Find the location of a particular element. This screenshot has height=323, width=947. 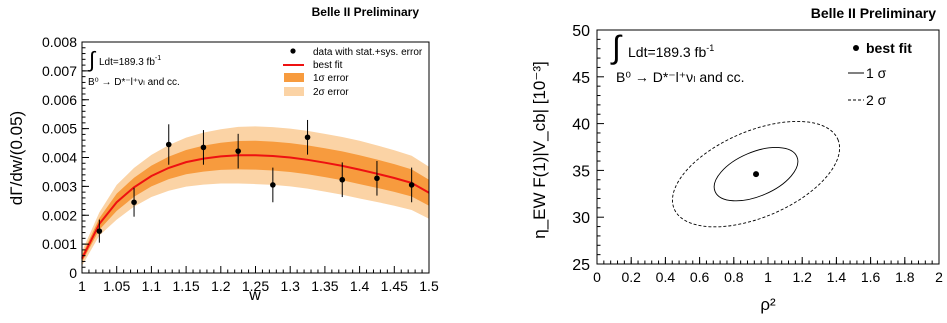

right-x-ticks: 0 0.2 0.4 0.6 0.8 1 1.2 1.4 1.6 1.8 2 is located at coordinates (768, 271).